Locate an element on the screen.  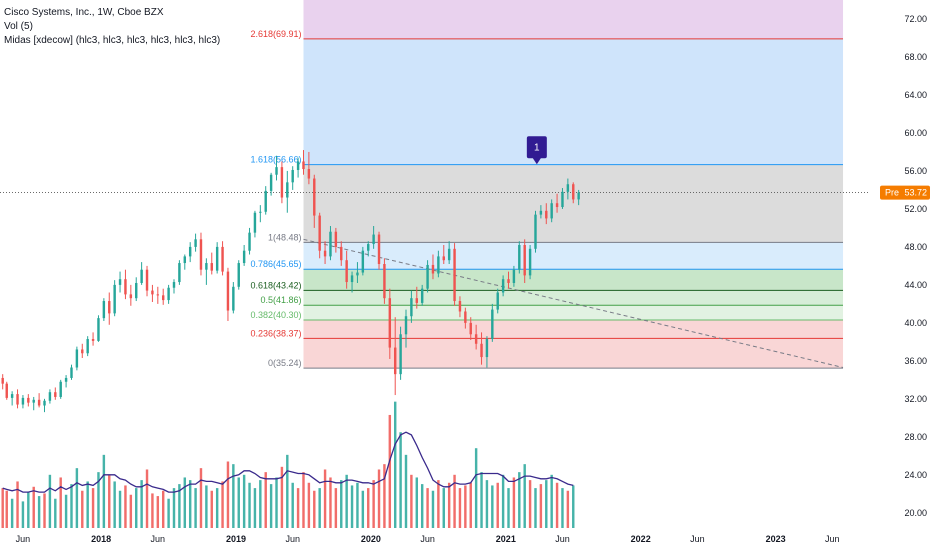
legend-symbol-title: Cisco Systems, Inc., 1W, Cboe BZX is located at coordinates (84, 12).